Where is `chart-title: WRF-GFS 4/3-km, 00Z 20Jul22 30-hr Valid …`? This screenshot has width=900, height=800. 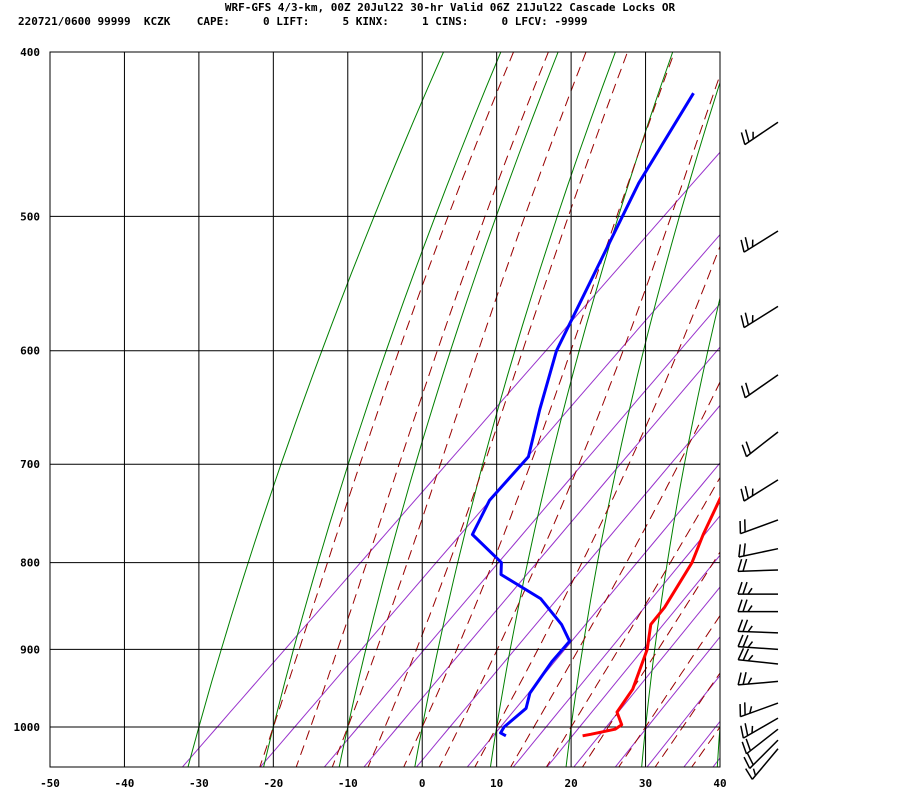 chart-title: WRF-GFS 4/3-km, 00Z 20Jul22 30-hr Valid … is located at coordinates (450, 7).